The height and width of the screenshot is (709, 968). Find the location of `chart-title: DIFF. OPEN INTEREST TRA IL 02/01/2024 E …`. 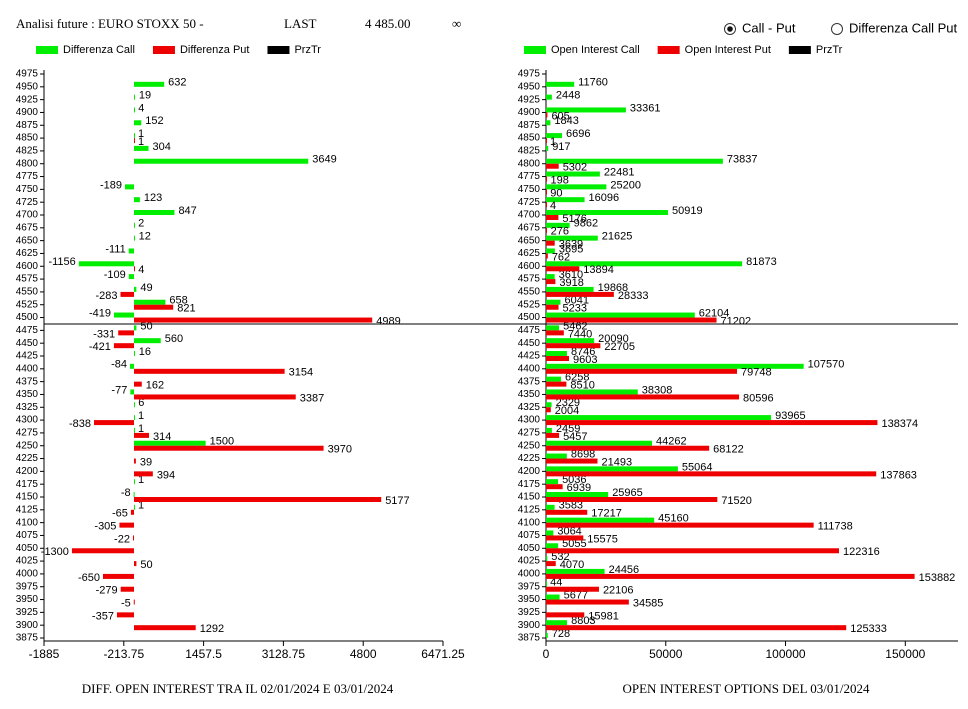

chart-title: DIFF. OPEN INTEREST TRA IL 02/01/2024 E … is located at coordinates (238, 688).